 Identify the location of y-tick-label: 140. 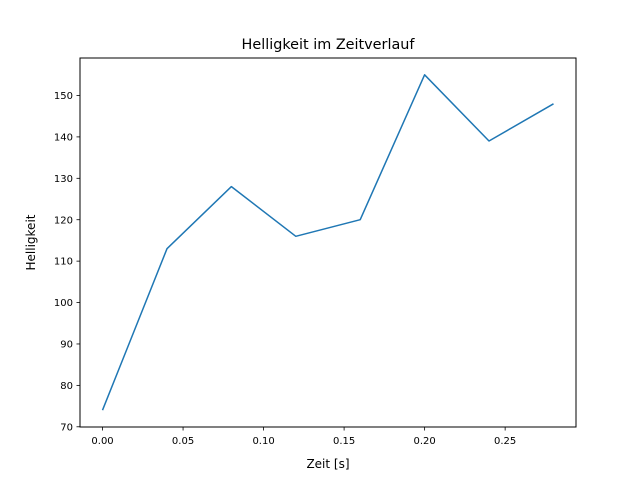
(63, 137).